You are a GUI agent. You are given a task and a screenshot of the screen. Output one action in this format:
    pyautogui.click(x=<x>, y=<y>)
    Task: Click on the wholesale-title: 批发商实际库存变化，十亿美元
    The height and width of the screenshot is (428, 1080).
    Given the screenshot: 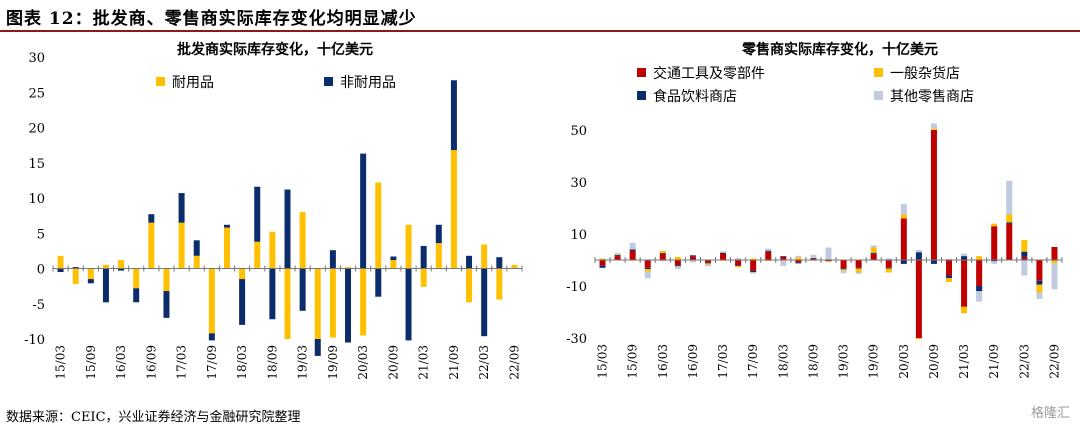 What is the action you would take?
    pyautogui.click(x=275, y=49)
    